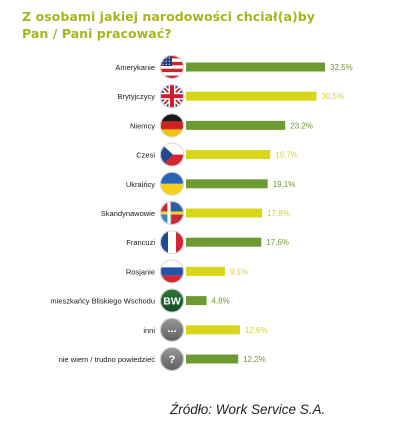  I want to click on bw-badge-icon: BW, so click(172, 300).